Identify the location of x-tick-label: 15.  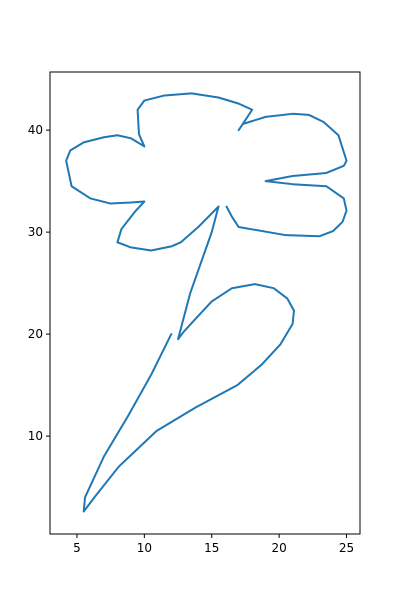
(211, 548).